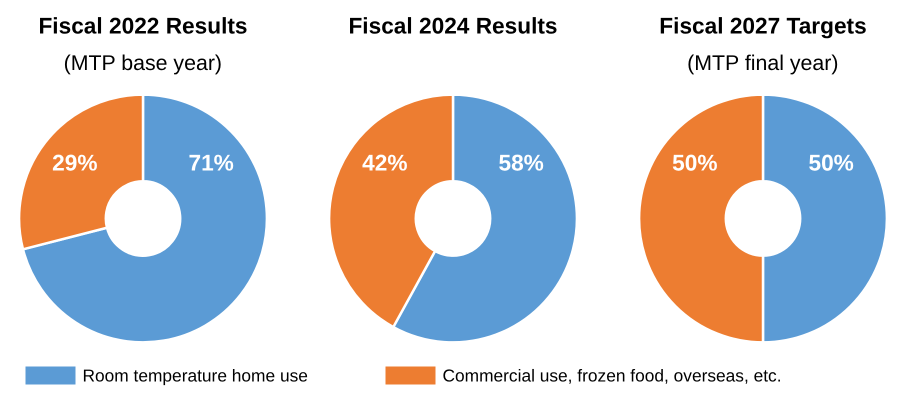 This screenshot has height=414, width=919. Describe the element at coordinates (763, 25) in the screenshot. I see `chart-title: Fiscal 2027 Targets` at that location.